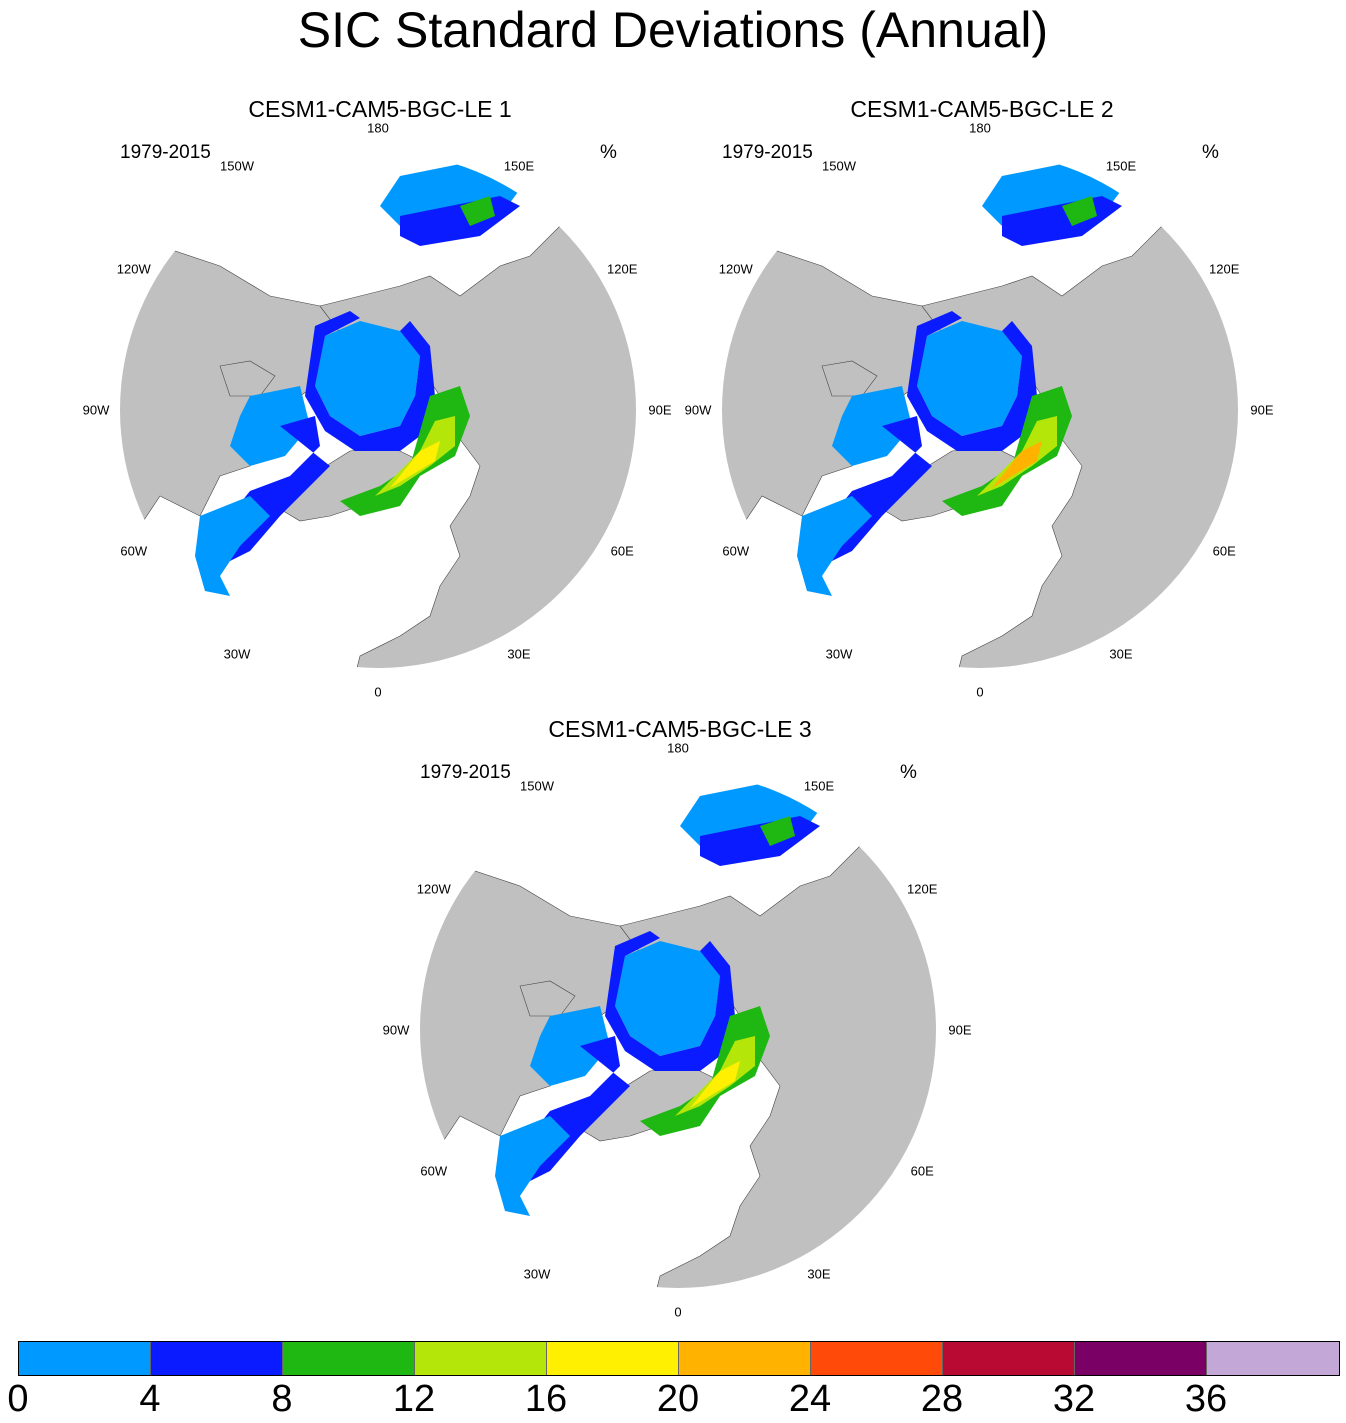 The image size is (1346, 1423). What do you see at coordinates (1074, 1399) in the screenshot?
I see `colorbar-tick-label: 32` at bounding box center [1074, 1399].